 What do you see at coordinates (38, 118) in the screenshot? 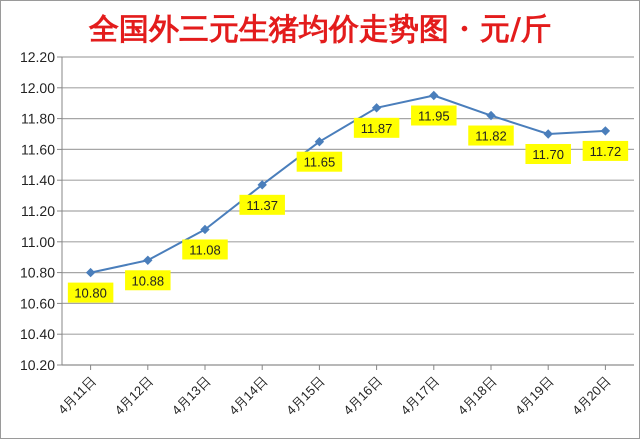
I see `y-tick-label: 11.80` at bounding box center [38, 118].